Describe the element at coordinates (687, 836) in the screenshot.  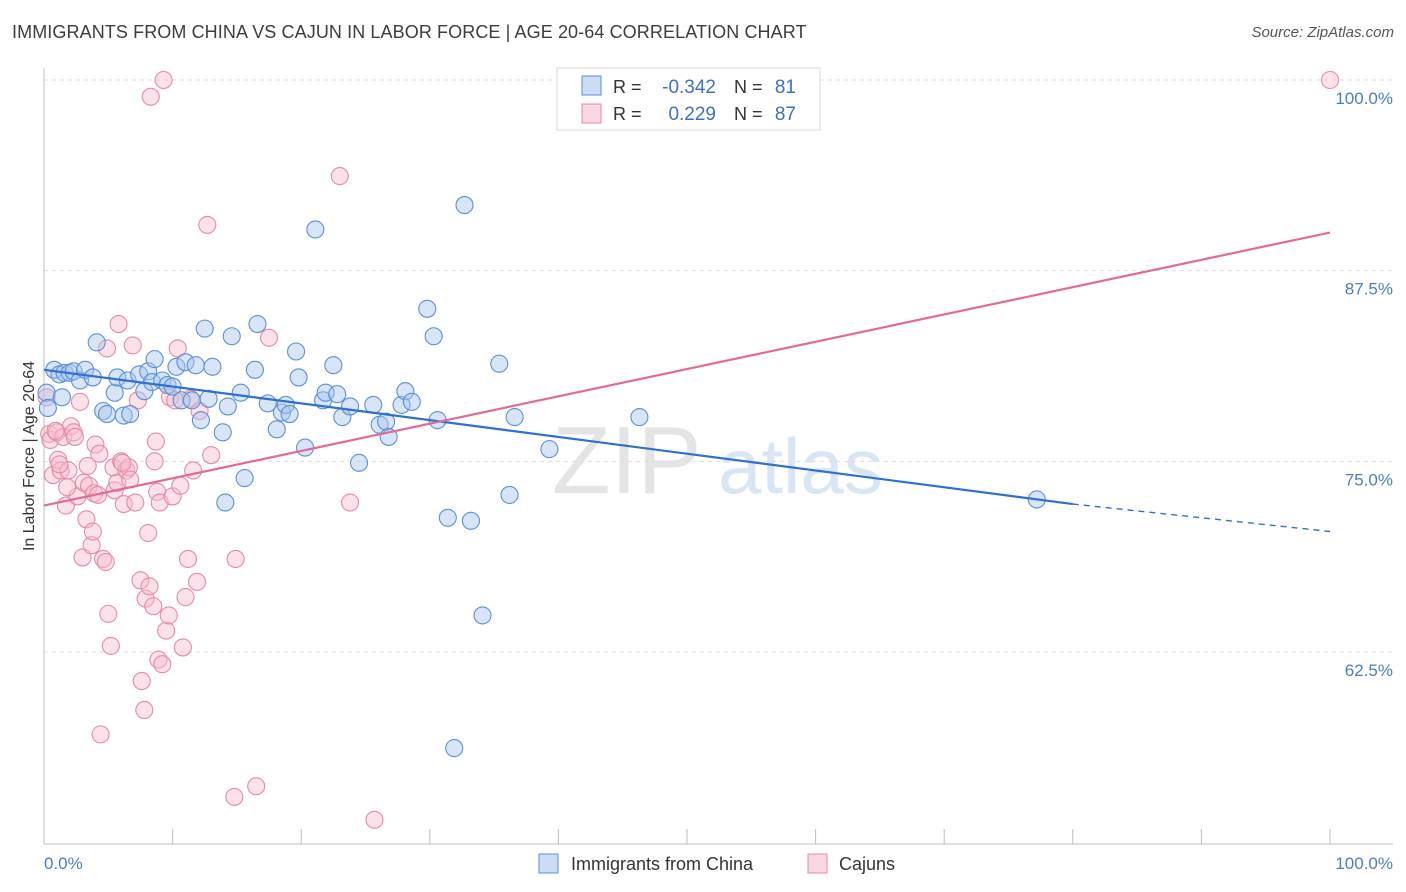
I see `x-ticks` at that location.